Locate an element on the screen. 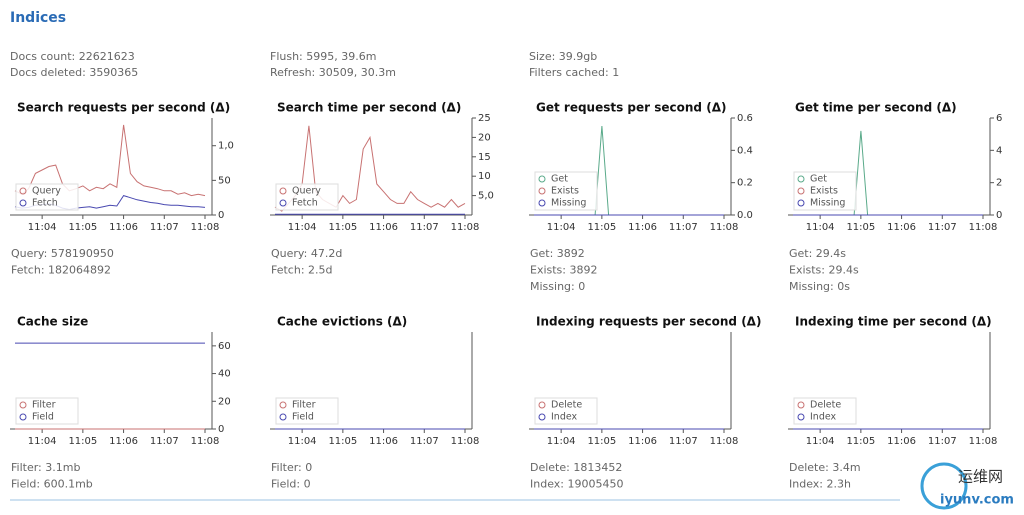 The image size is (1024, 515). chart-title: Cache evictions (Δ) is located at coordinates (342, 322).